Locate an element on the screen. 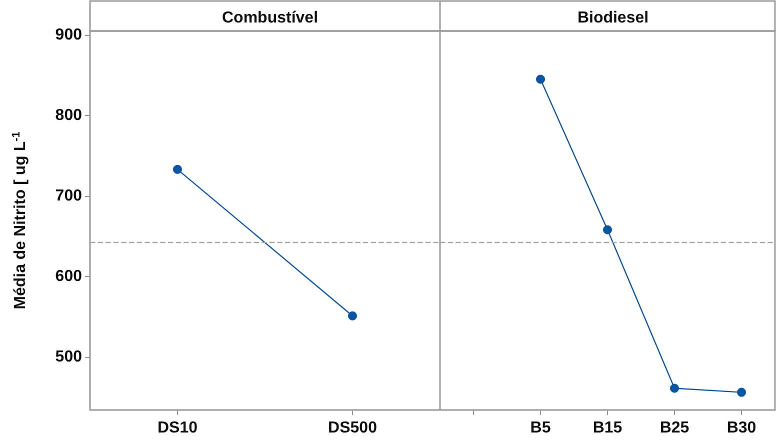 The width and height of the screenshot is (776, 441). y-tick-label: 800 is located at coordinates (68, 115).